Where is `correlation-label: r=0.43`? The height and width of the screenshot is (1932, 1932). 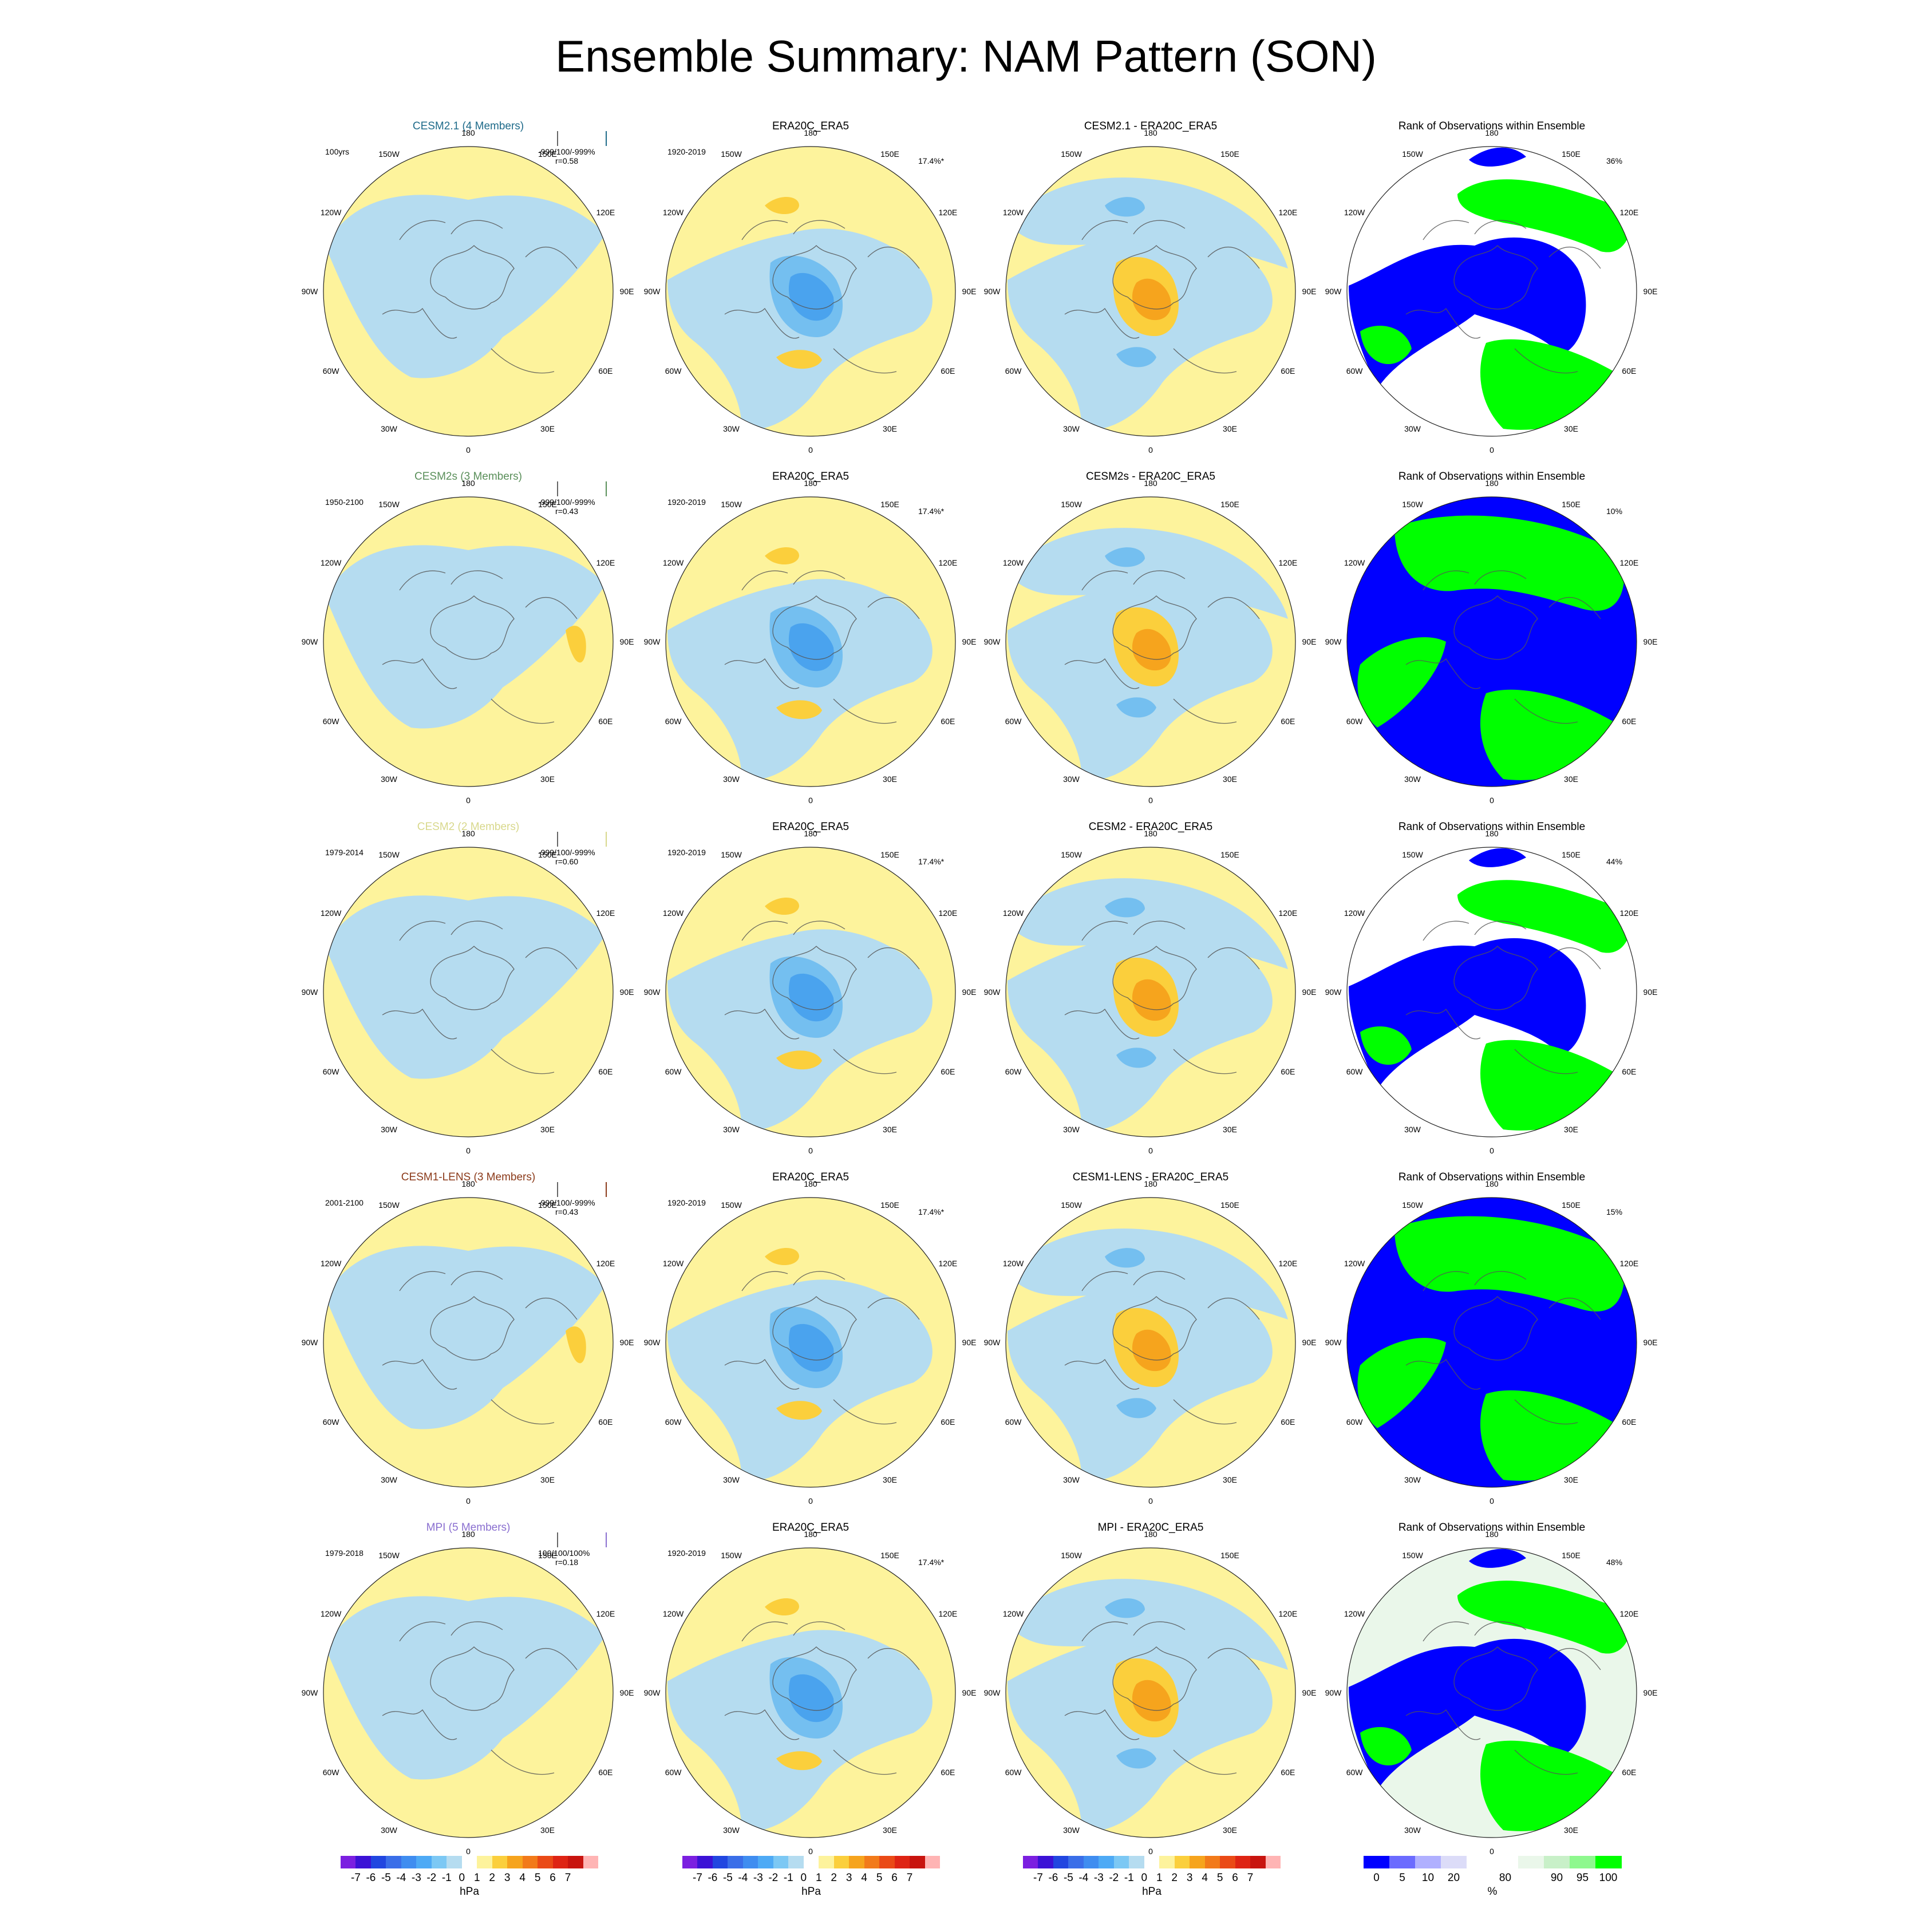
correlation-label: r=0.43 is located at coordinates (567, 511).